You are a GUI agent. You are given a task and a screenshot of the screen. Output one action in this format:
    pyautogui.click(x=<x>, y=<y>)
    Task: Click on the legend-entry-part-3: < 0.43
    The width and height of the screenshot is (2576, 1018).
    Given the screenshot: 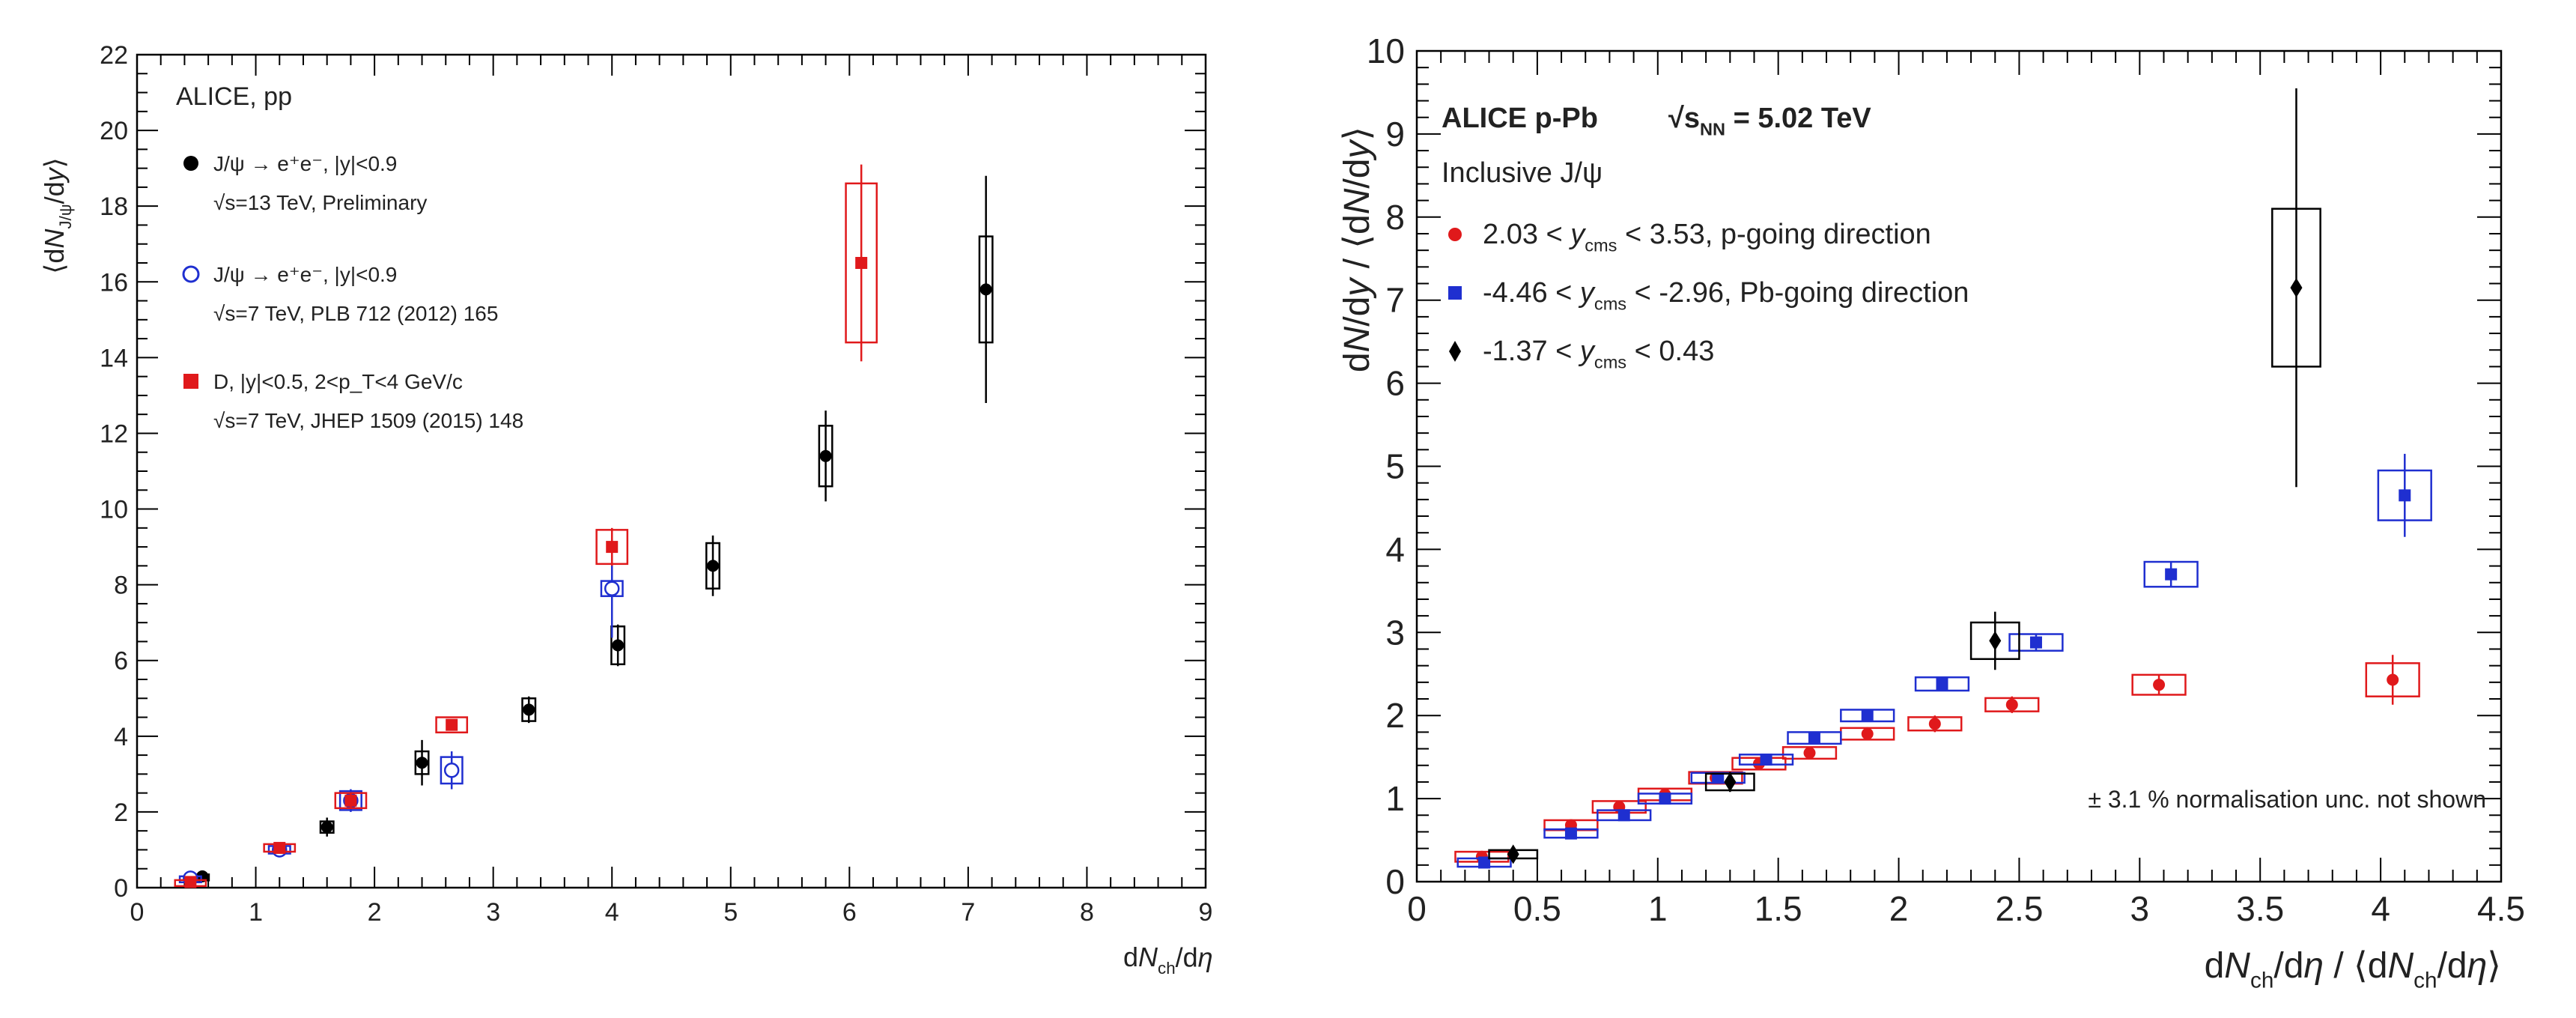 What is the action you would take?
    pyautogui.click(x=1670, y=351)
    